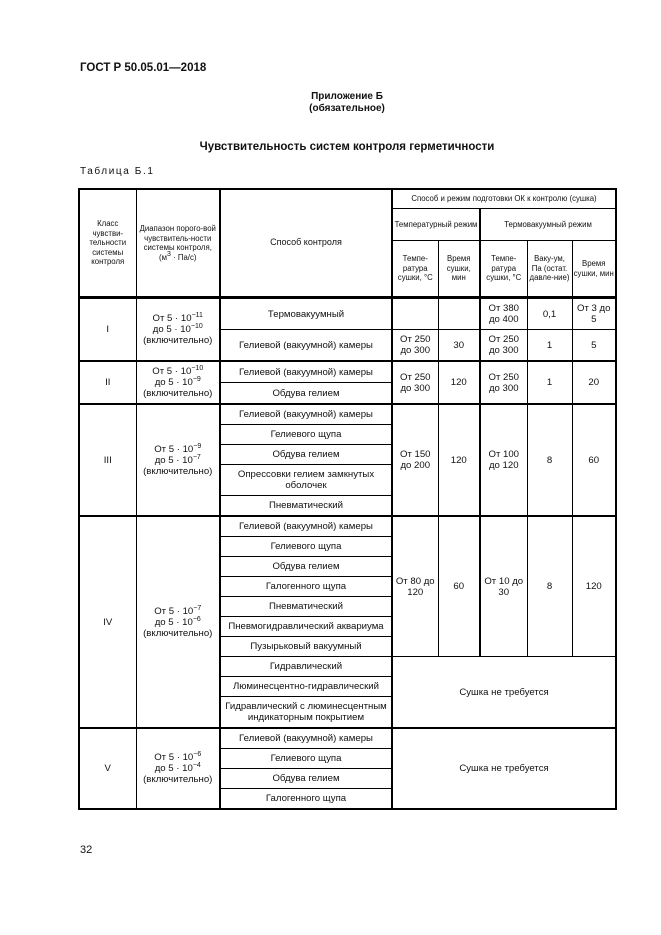  What do you see at coordinates (197, 754) in the screenshot?
I see `range-from-exp: −6` at bounding box center [197, 754].